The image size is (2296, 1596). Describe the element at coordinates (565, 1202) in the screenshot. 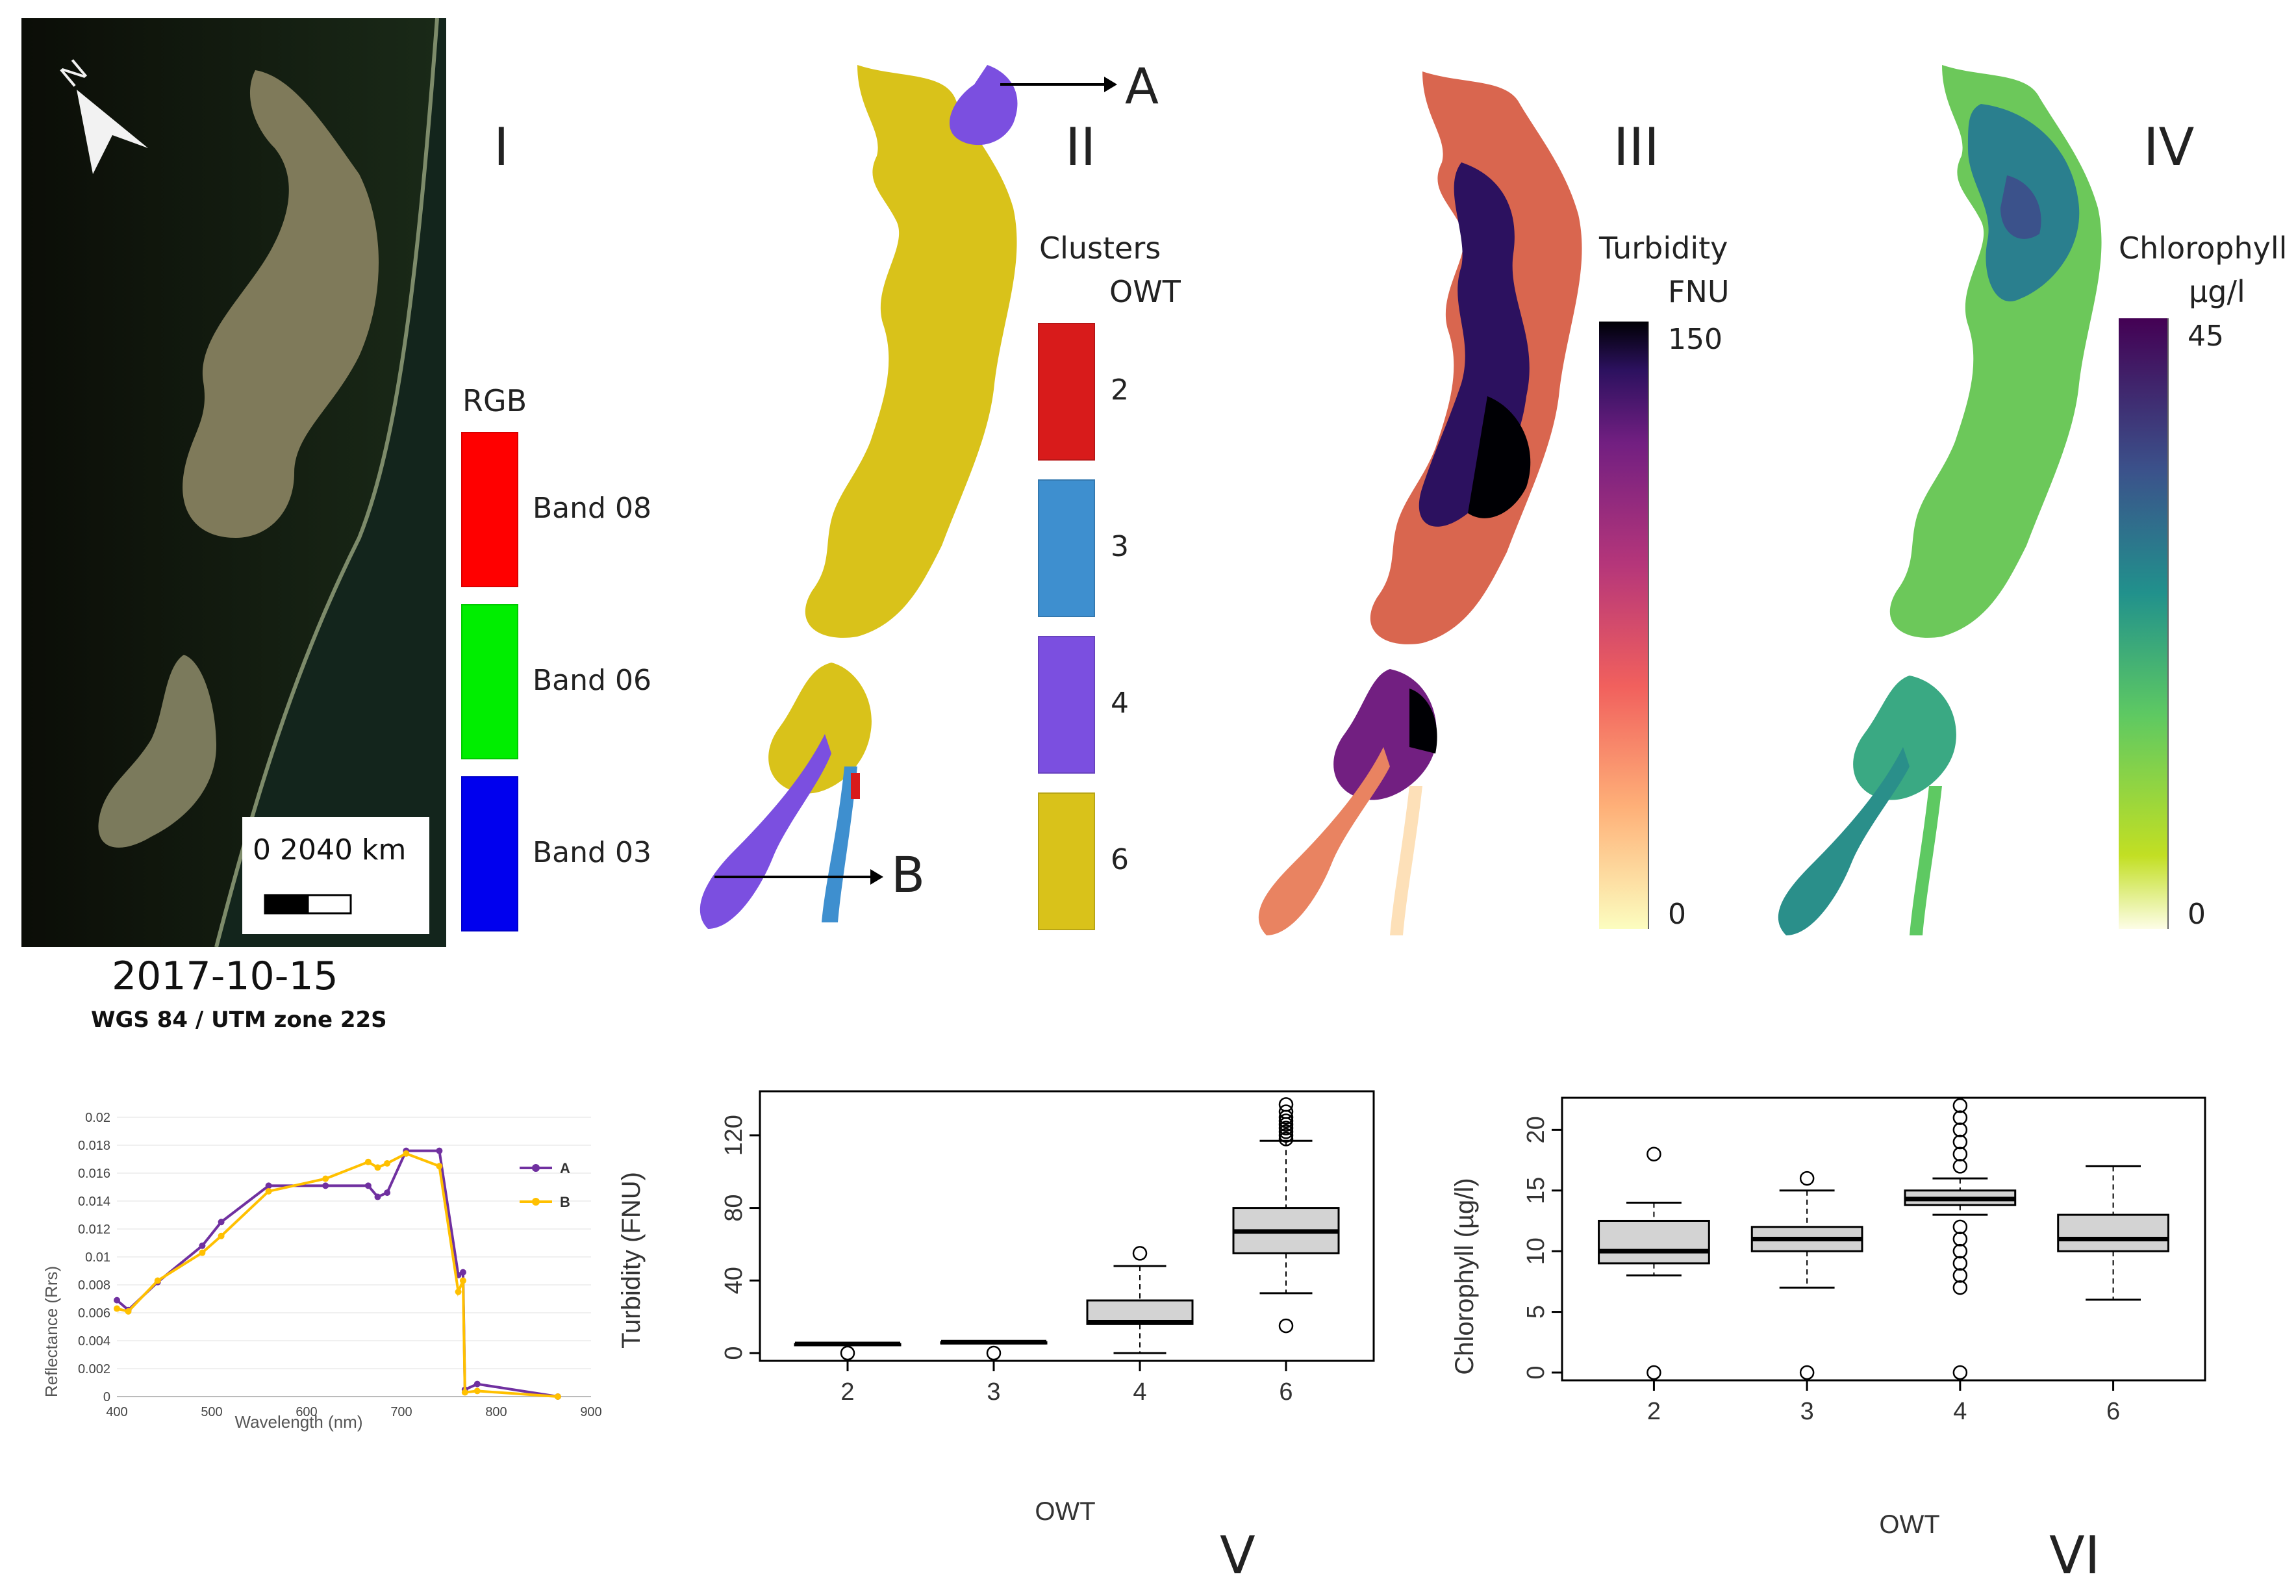

I see `spectra-legend-label: B` at that location.